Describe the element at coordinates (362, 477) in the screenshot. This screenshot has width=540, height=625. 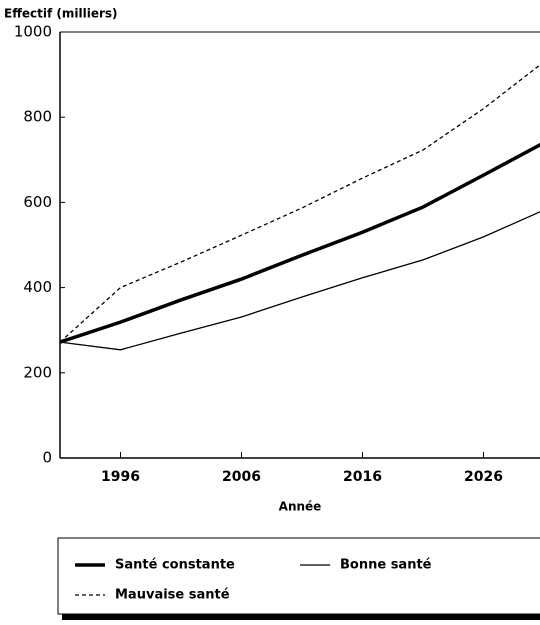
I see `x-tick-label: 2016` at that location.